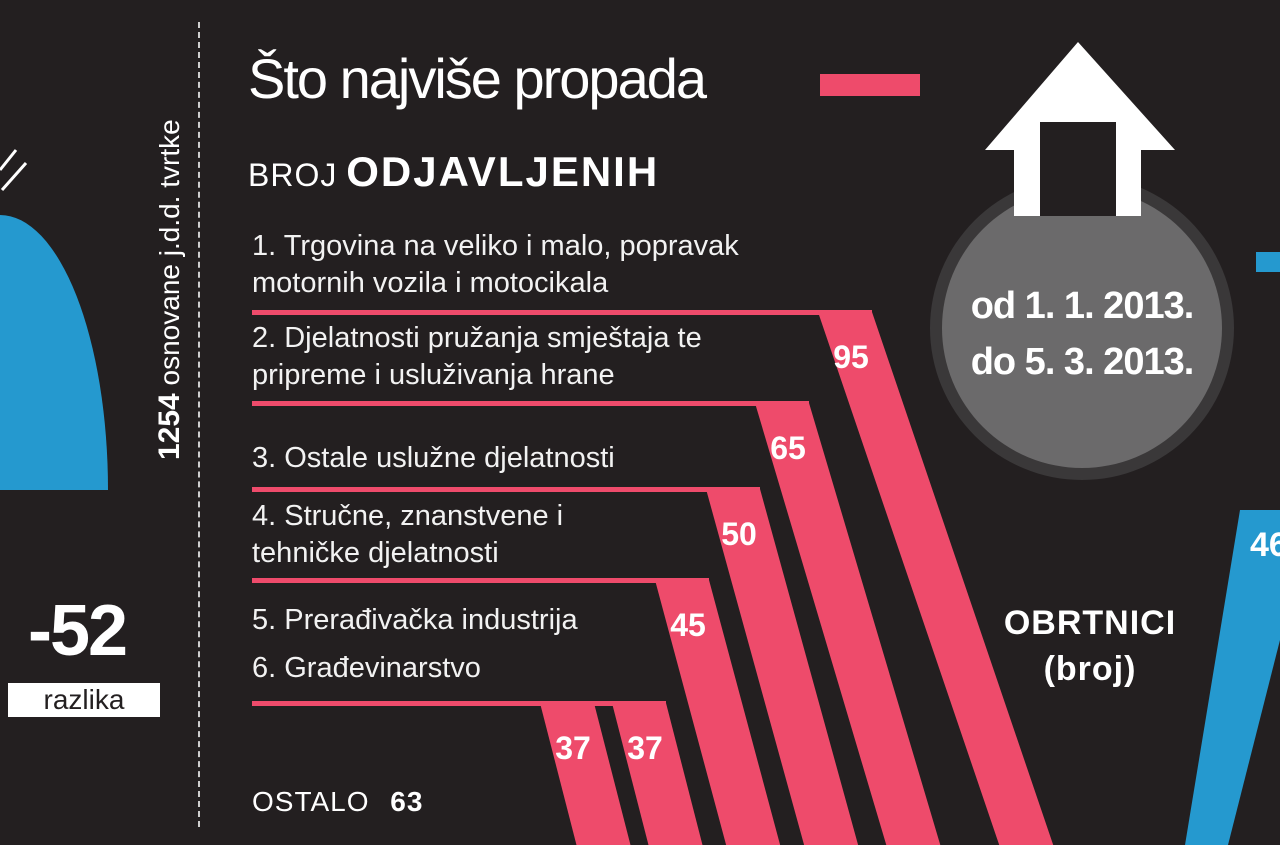  What do you see at coordinates (573, 748) in the screenshot?
I see `bar-value-5: 37` at bounding box center [573, 748].